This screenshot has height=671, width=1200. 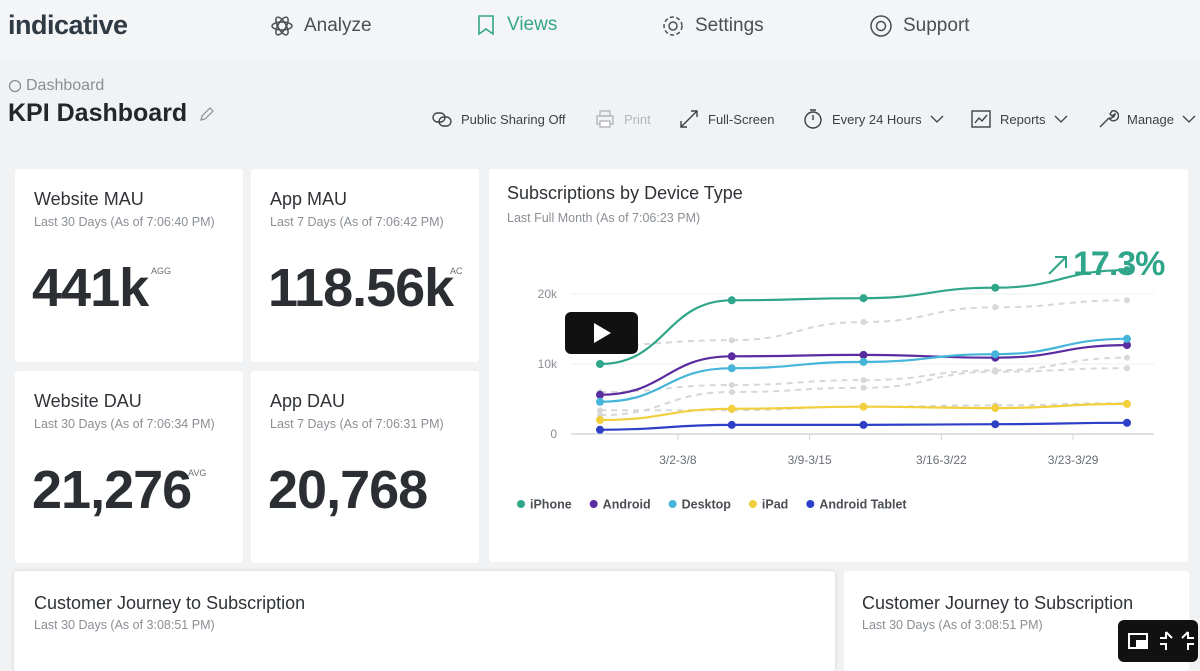 I want to click on toolbar-label: Reports, so click(x=1023, y=119).